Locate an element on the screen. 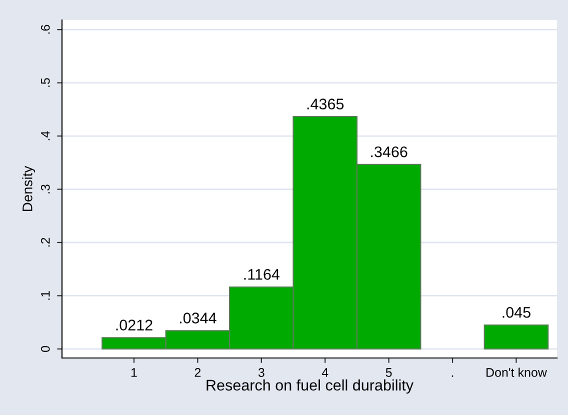 The width and height of the screenshot is (568, 415). x-tick-label: 2 is located at coordinates (197, 372).